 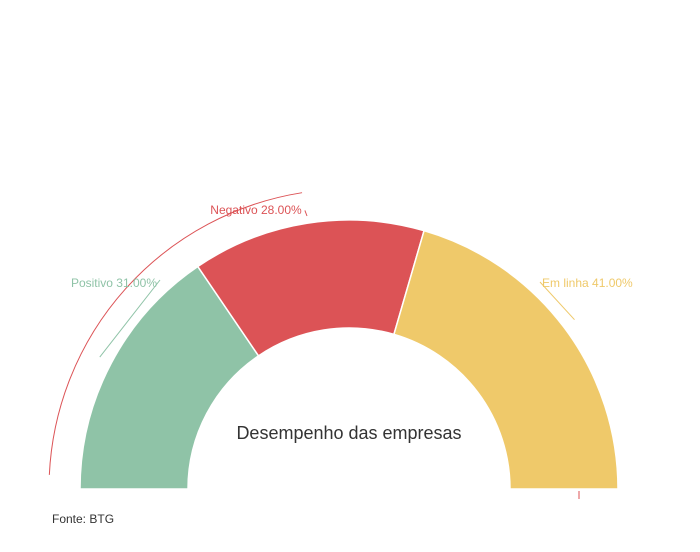 I want to click on leader-line-negativo, so click(x=306, y=213).